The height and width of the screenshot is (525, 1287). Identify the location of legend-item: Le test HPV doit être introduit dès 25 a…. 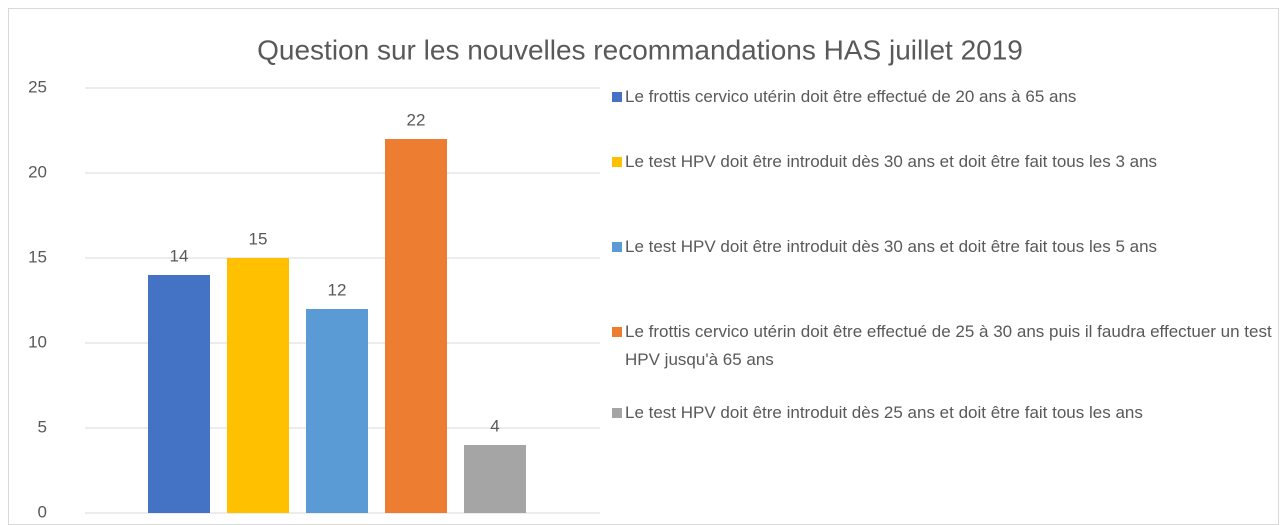
(946, 413).